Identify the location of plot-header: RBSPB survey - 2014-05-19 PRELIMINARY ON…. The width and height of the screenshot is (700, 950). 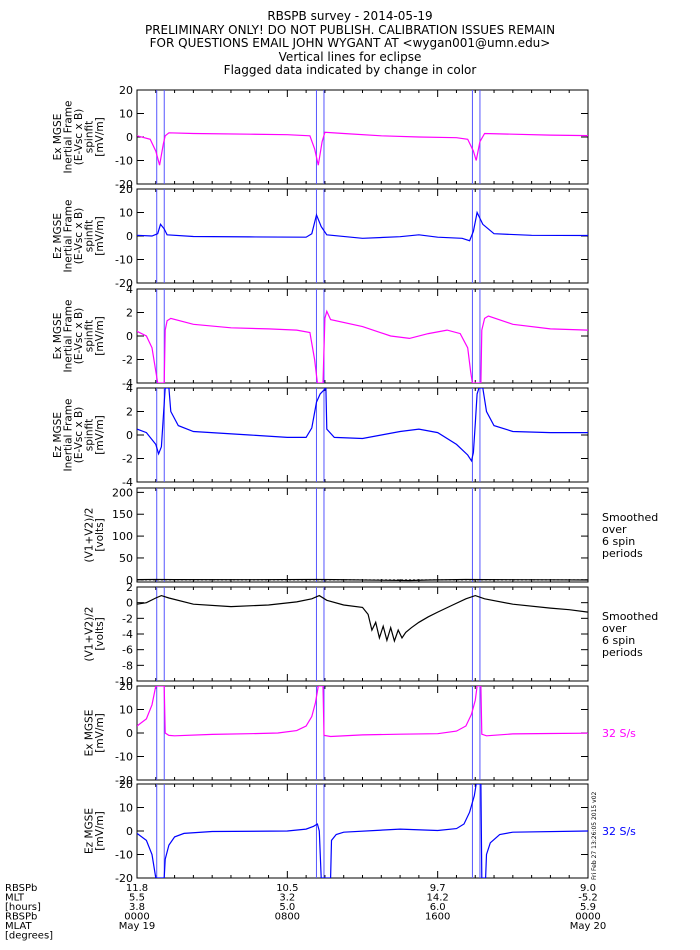
(350, 43).